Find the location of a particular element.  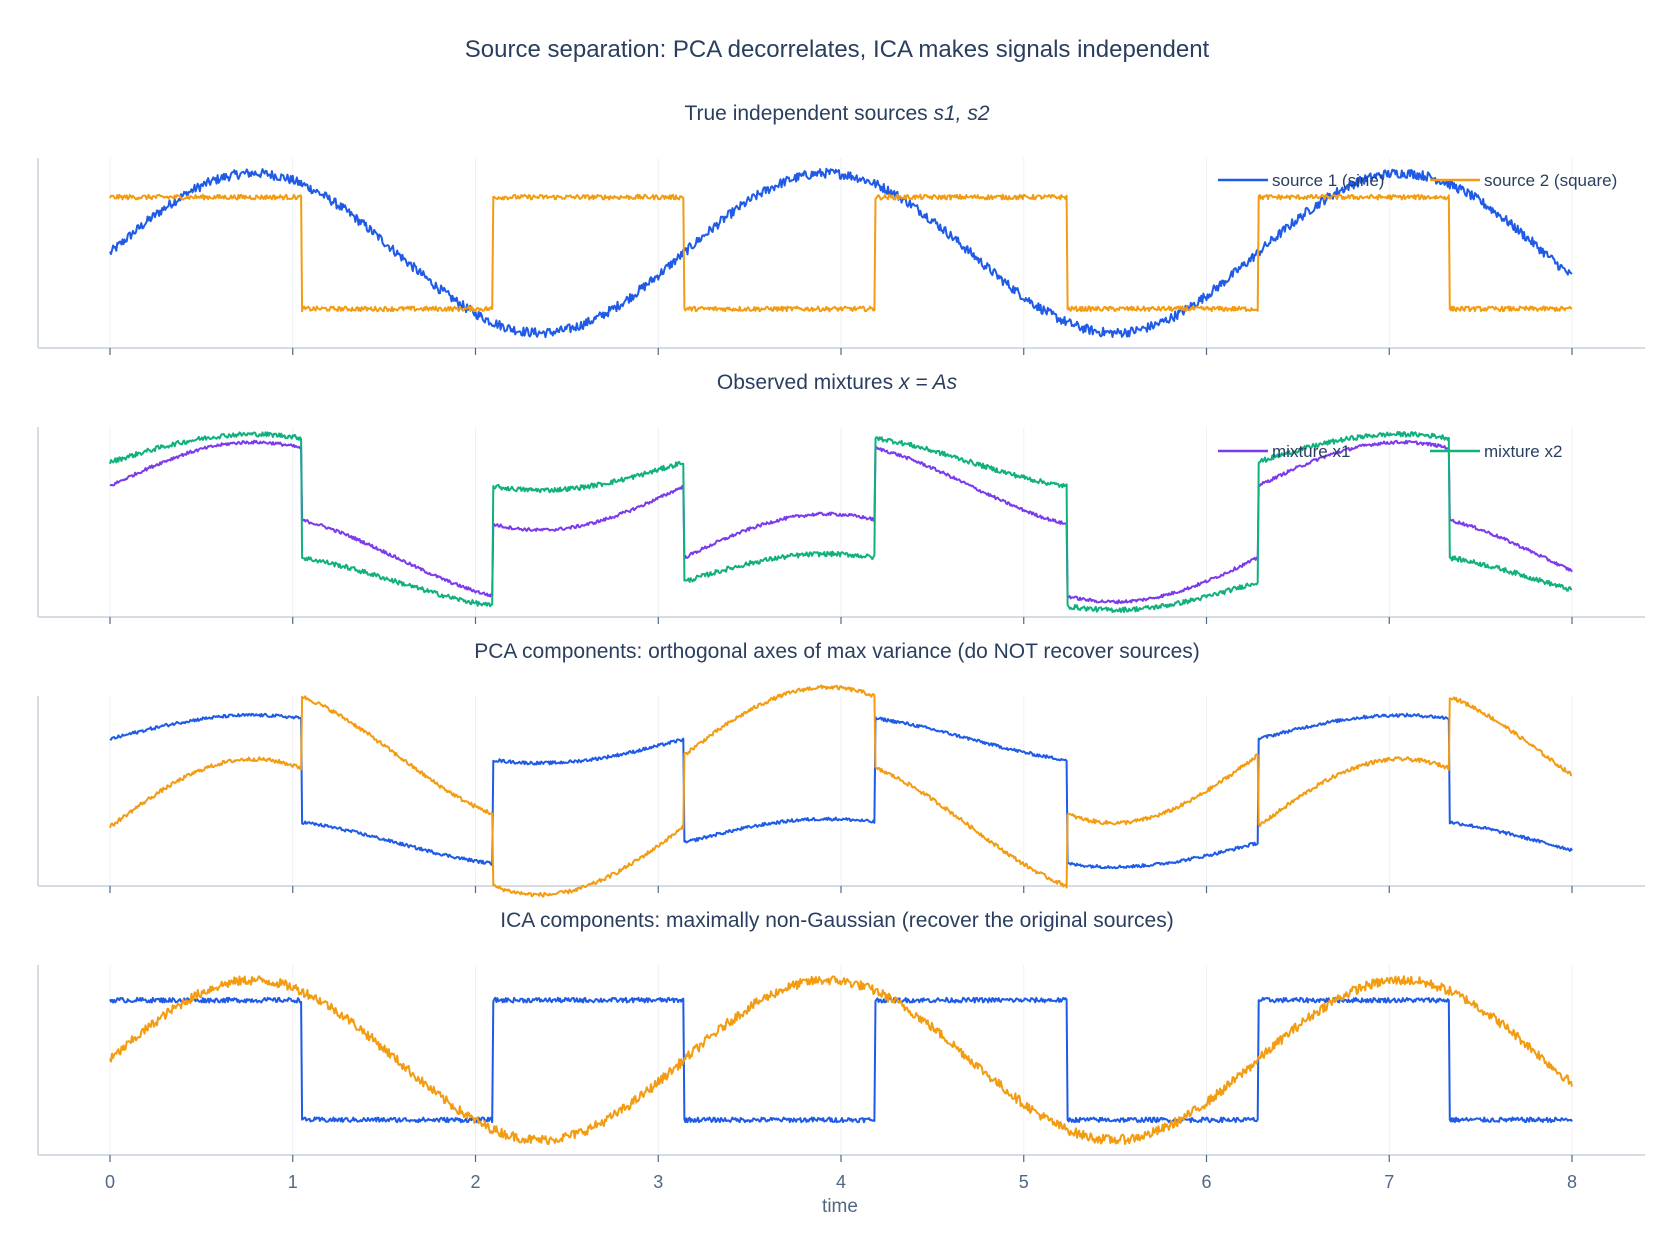

panel-title-math: s1, s2 is located at coordinates (959, 113).